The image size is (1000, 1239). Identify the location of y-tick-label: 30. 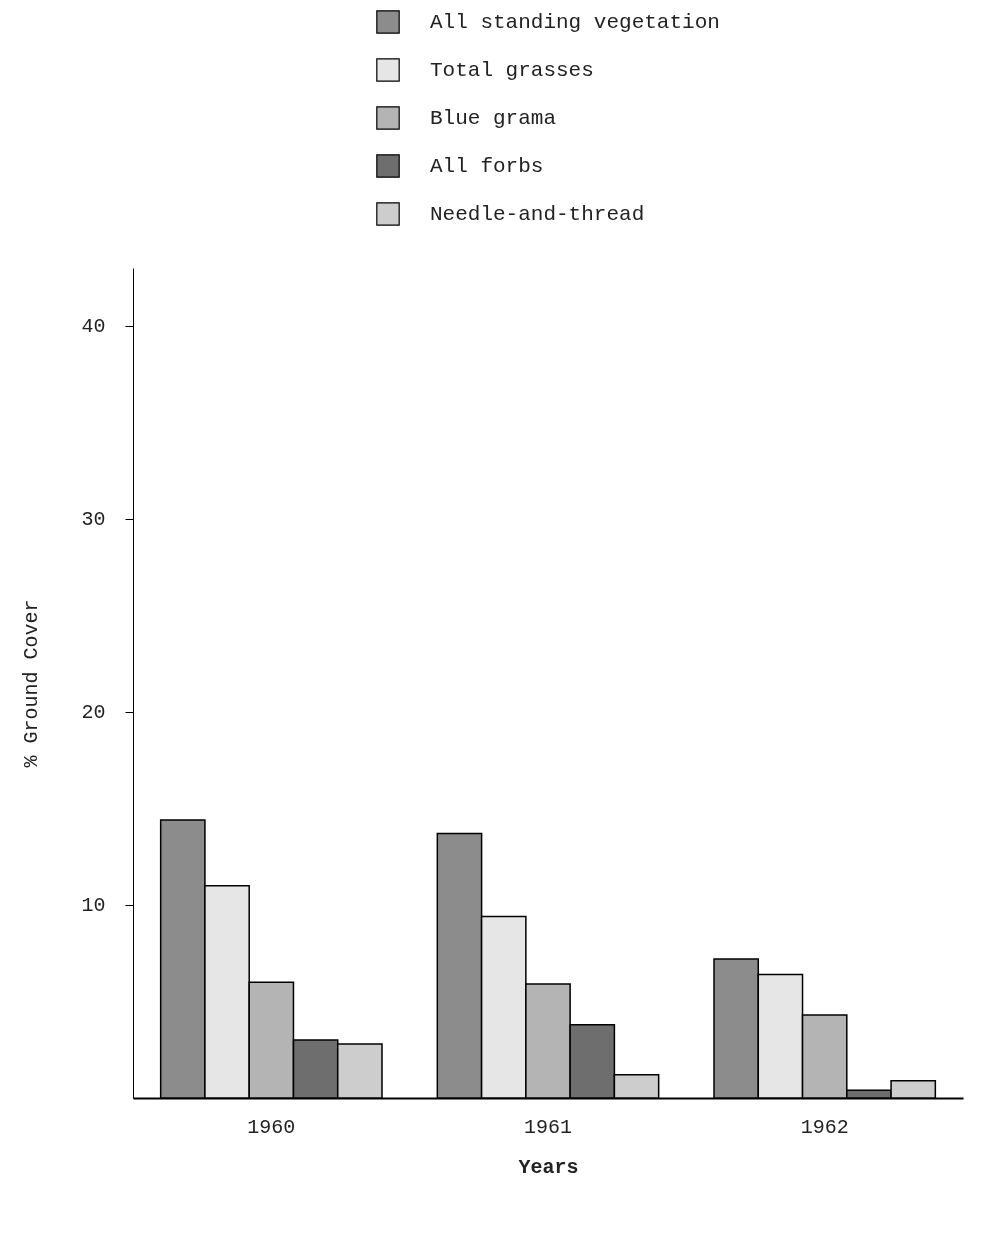
(93, 520).